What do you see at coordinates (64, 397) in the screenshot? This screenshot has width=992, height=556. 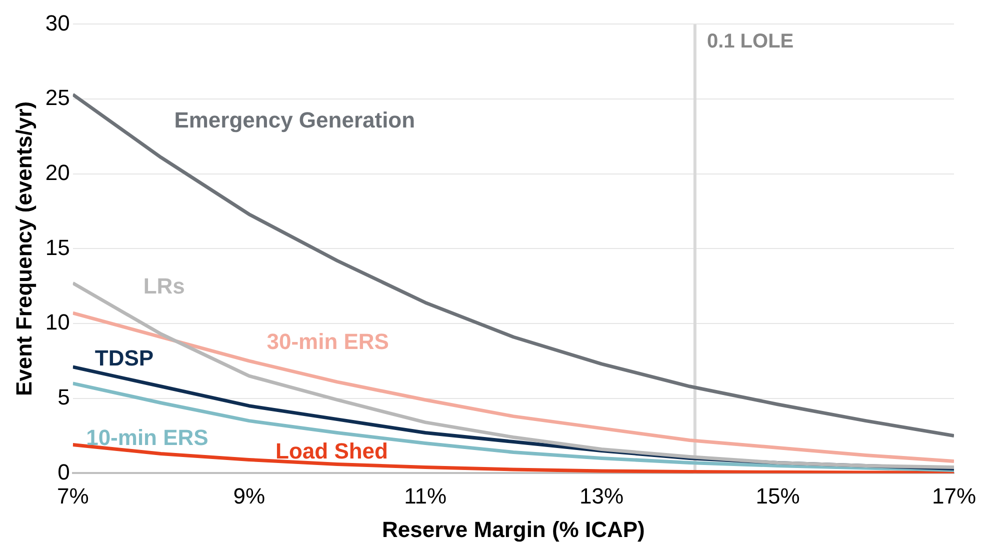 I see `y-tick-label: 5` at bounding box center [64, 397].